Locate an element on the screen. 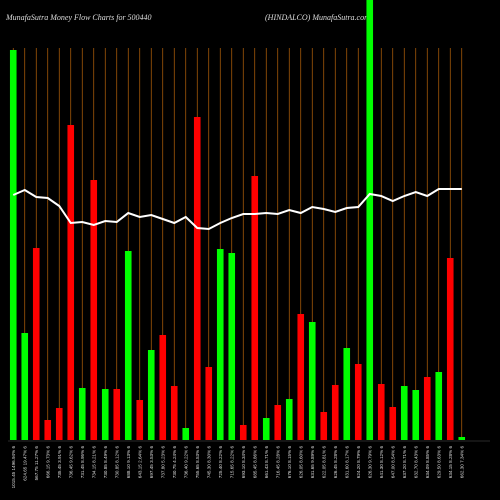 The image size is (500, 500). x-tick-label: 643.15 2.64% 6 is located at coordinates (139, 462).